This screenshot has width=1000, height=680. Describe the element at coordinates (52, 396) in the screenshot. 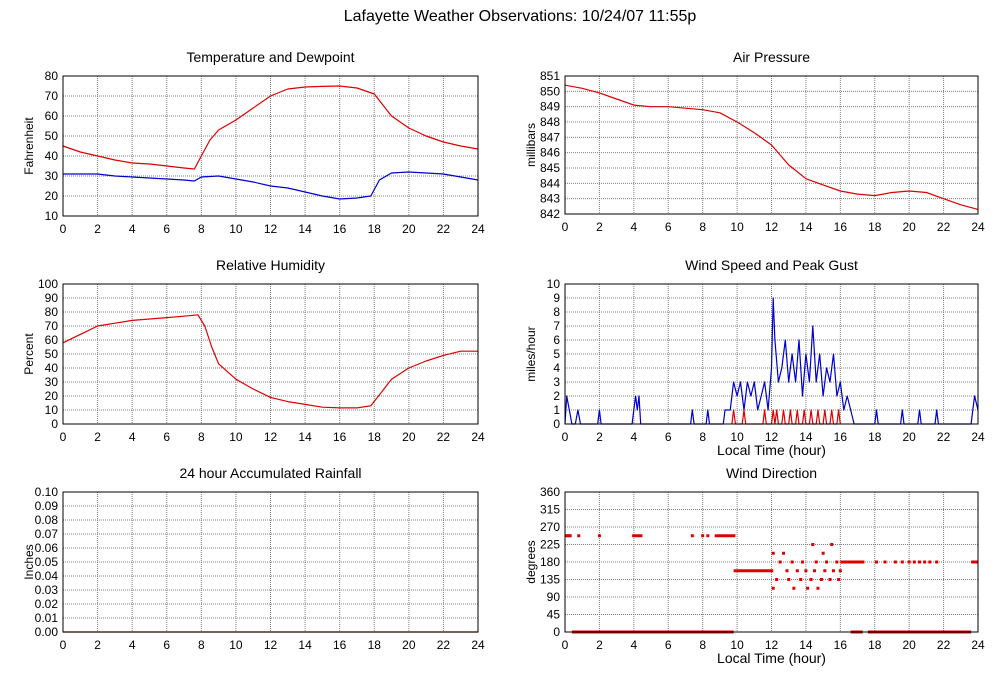

I see `y-tick-label: 20` at that location.